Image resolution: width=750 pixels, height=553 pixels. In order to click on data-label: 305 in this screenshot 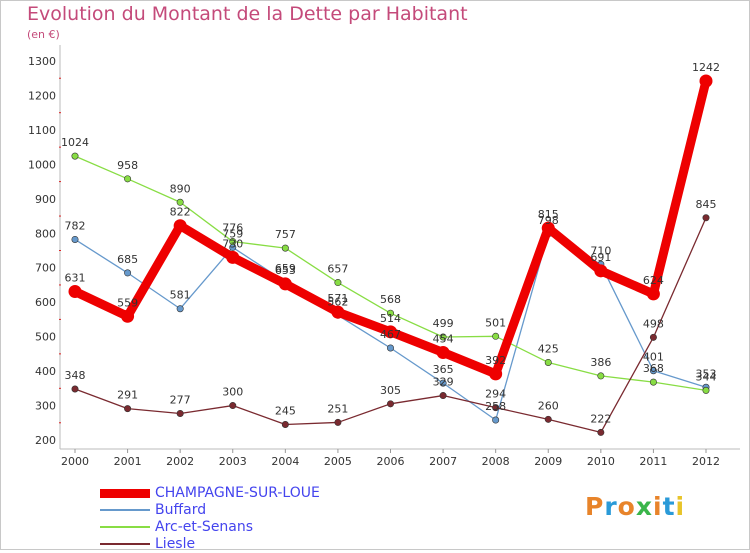, I will do `click(390, 390)`.